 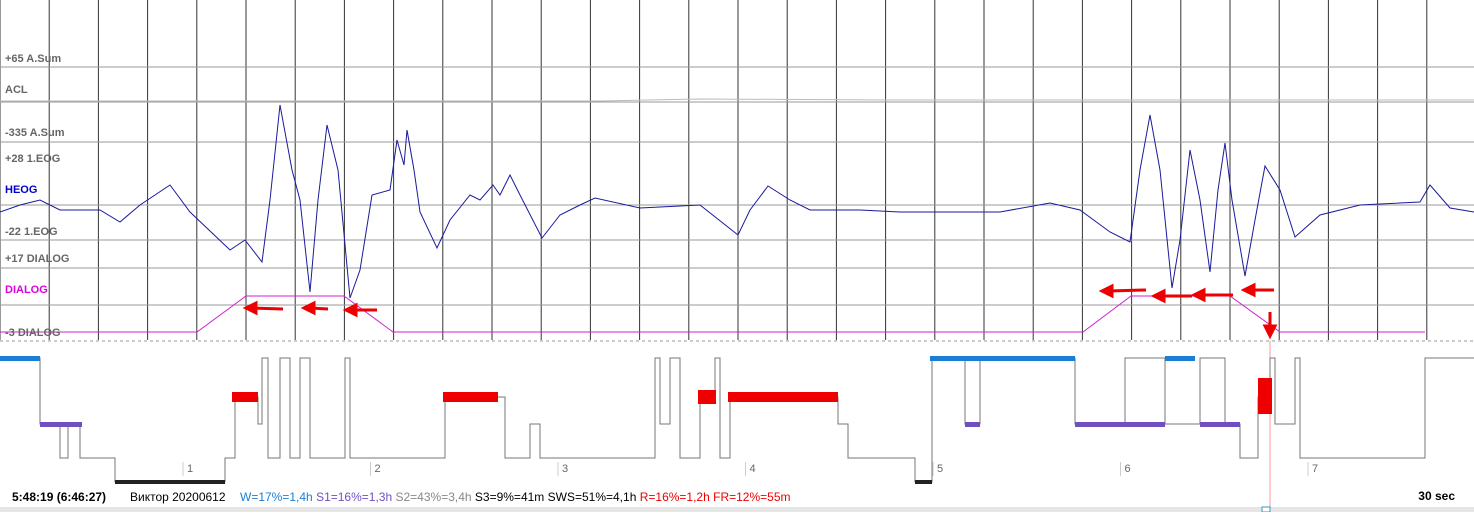 I want to click on stage-sws: SWS=51%=4,1h, so click(x=592, y=497).